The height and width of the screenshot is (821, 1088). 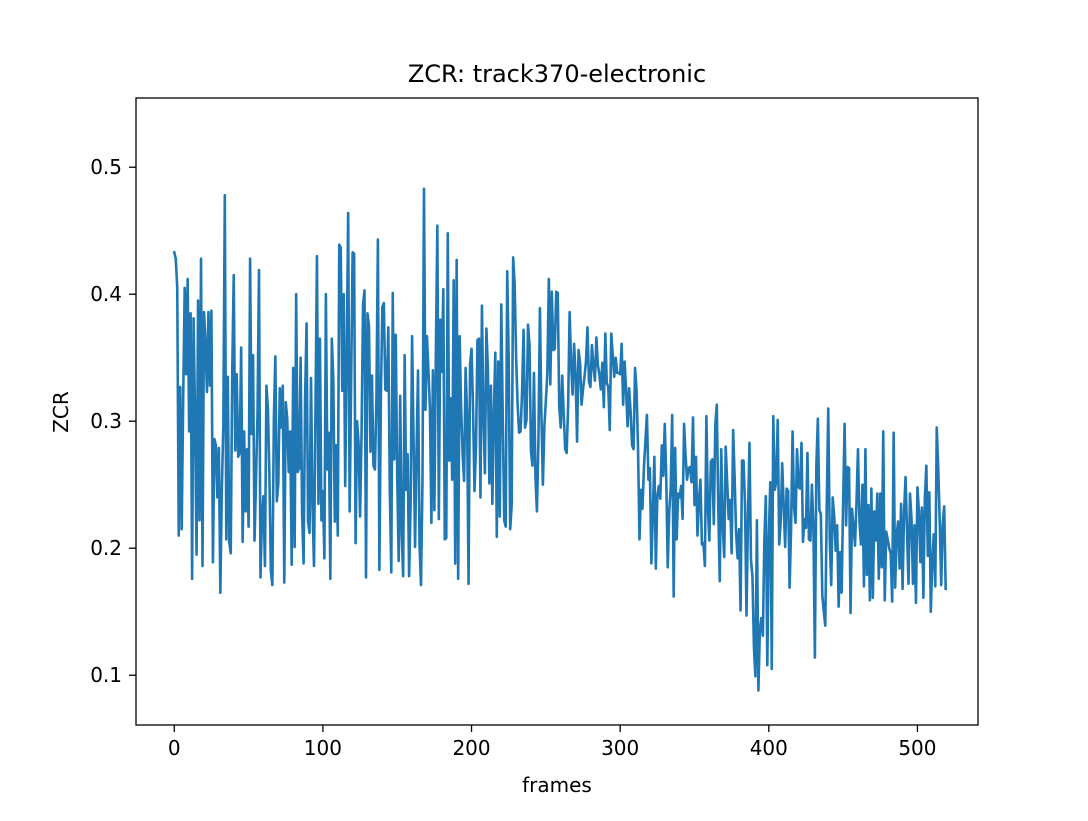 What do you see at coordinates (106, 294) in the screenshot?
I see `y-tick-label: 0.4` at bounding box center [106, 294].